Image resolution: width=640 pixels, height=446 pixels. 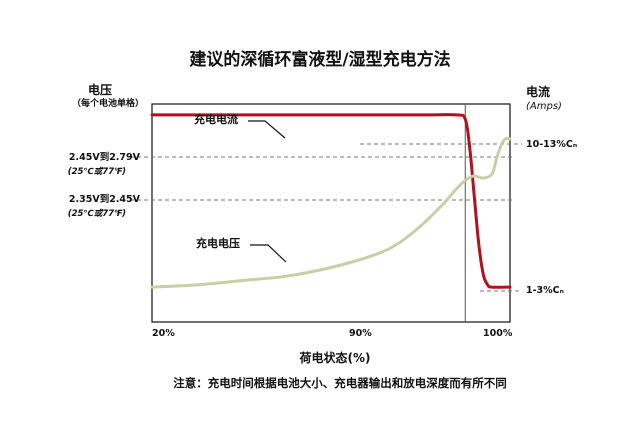 I want to click on voltage-annotation-leader, so click(x=268, y=253).